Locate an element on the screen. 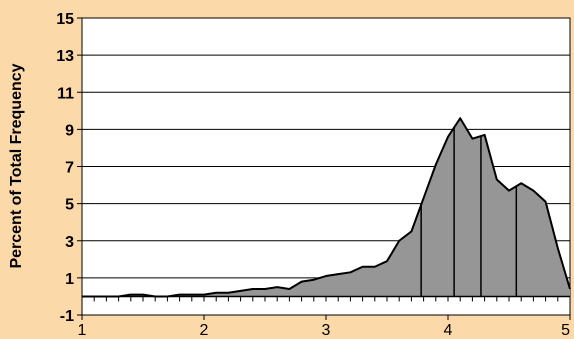 This screenshot has height=339, width=574. x-axis: 1 2 3 4 5 is located at coordinates (324, 317).